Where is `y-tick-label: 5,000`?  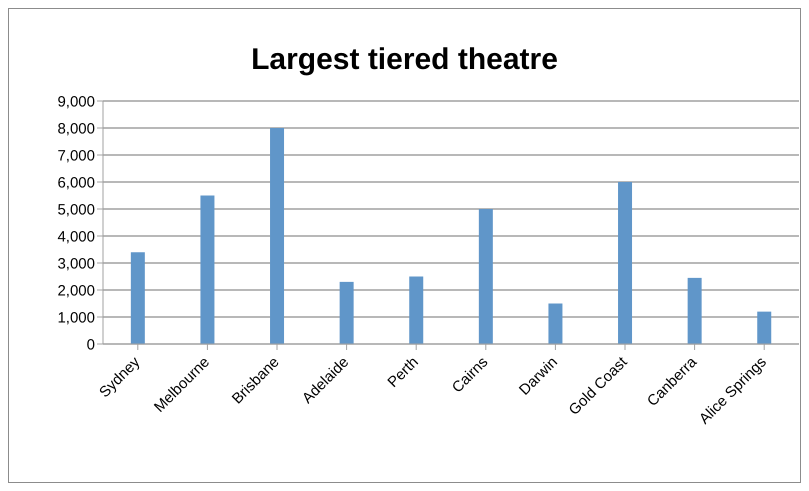
y-tick-label: 5,000 is located at coordinates (76, 209).